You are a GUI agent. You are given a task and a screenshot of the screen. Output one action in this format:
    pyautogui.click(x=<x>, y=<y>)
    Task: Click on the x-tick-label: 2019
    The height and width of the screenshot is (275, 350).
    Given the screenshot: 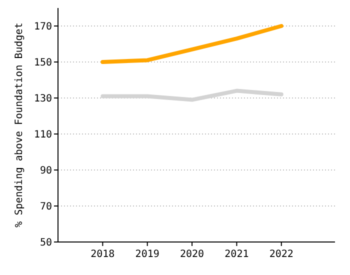 What is the action you would take?
    pyautogui.click(x=147, y=254)
    